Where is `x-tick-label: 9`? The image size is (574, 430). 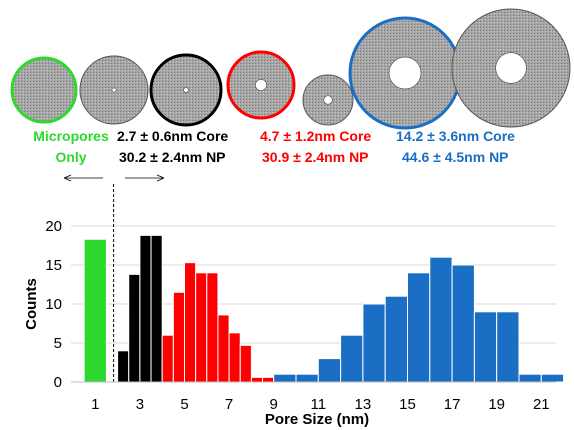 x-tick-label: 9 is located at coordinates (274, 404).